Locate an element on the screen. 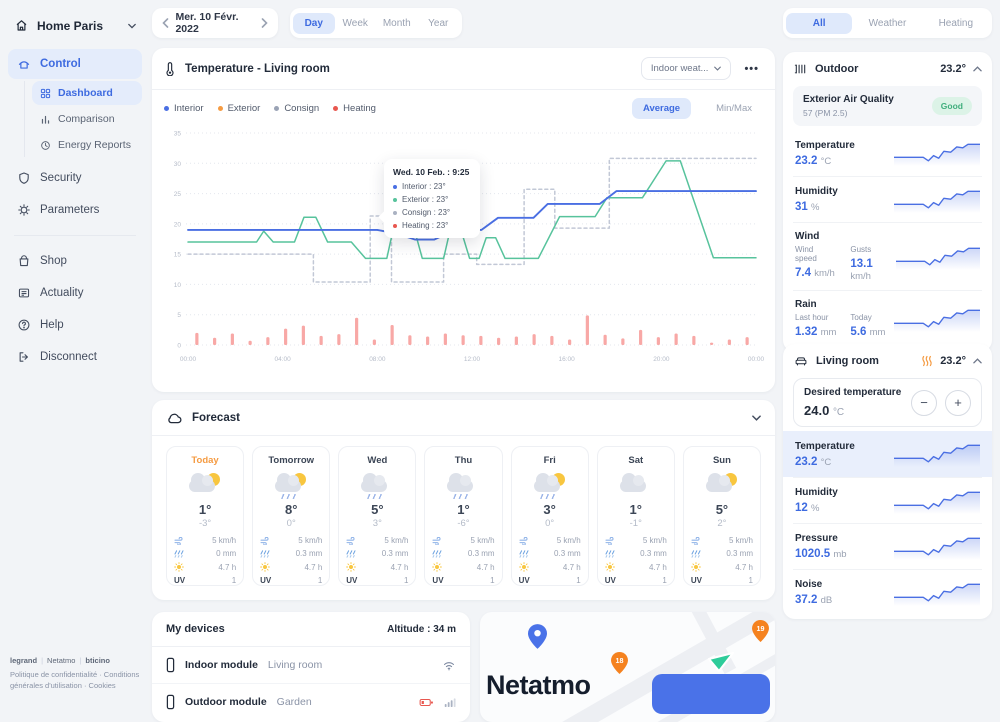  device-row-indoor: Indoor module Living room is located at coordinates (311, 665).